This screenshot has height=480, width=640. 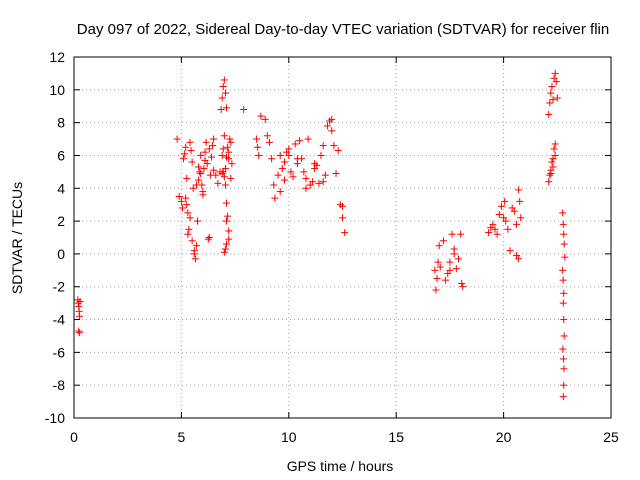 I want to click on y-tick-label: -8, so click(x=59, y=385).